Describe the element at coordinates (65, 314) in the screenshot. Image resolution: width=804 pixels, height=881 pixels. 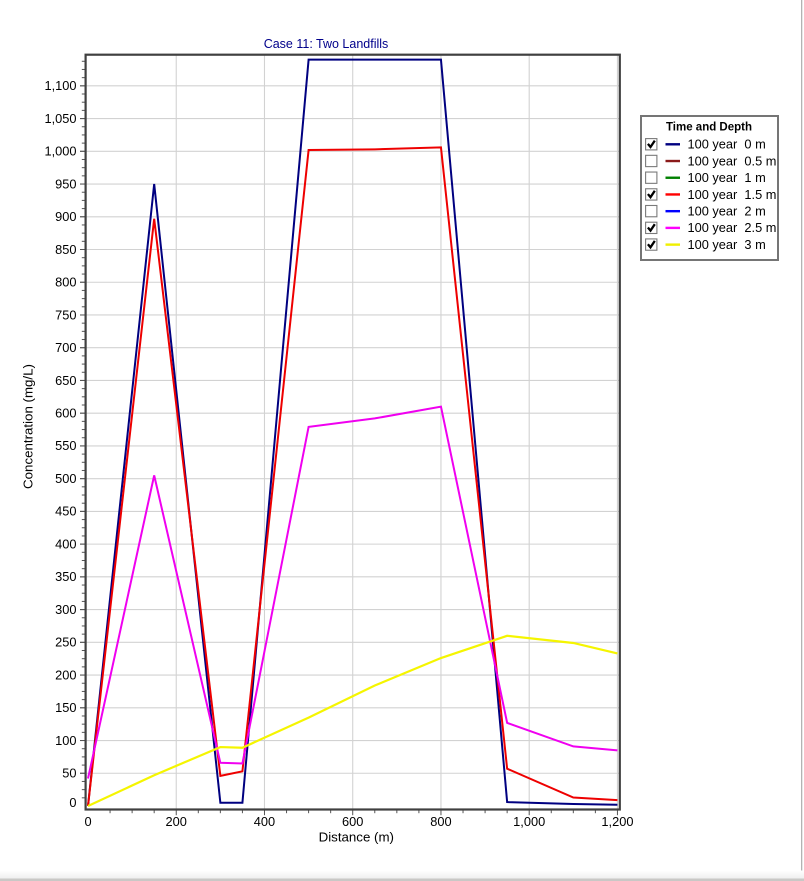
I see `svg-text: 750` at that location.